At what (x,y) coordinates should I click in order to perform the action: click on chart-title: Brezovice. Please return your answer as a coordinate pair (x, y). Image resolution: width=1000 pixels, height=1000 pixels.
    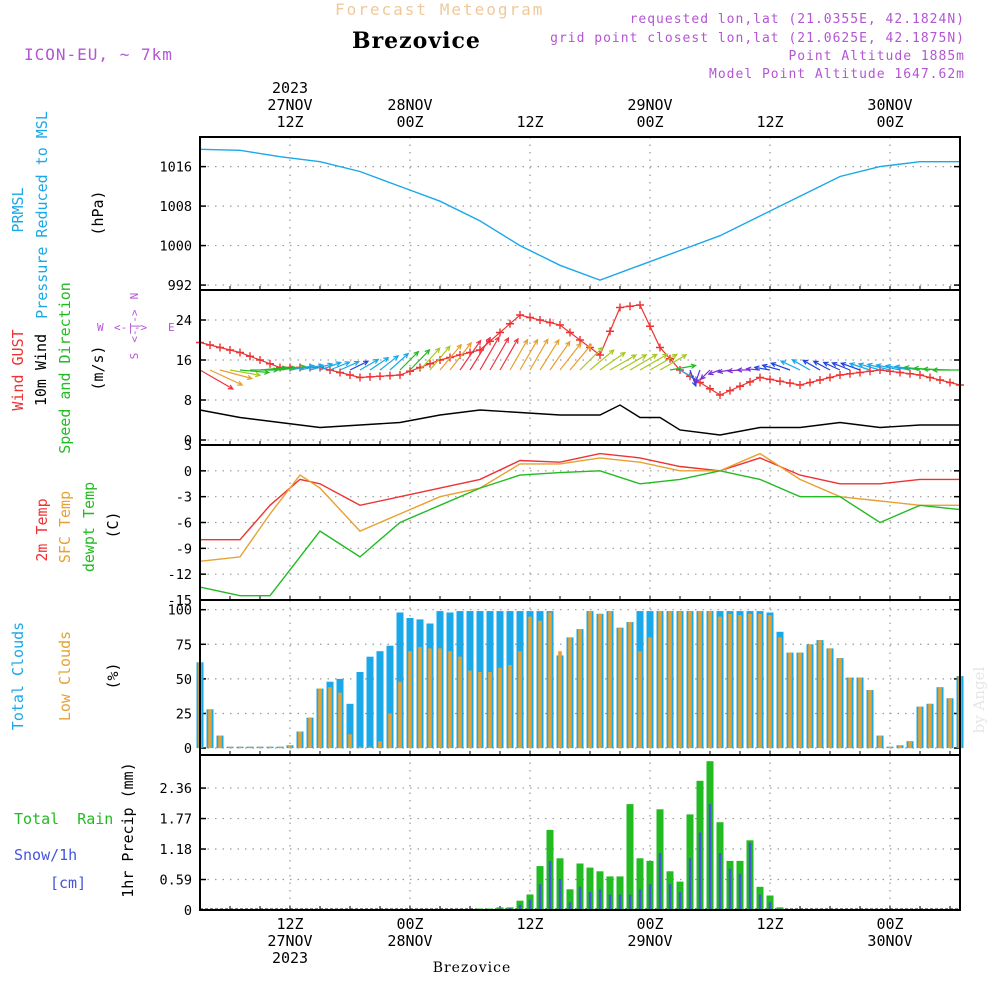
    Looking at the image, I should click on (416, 41).